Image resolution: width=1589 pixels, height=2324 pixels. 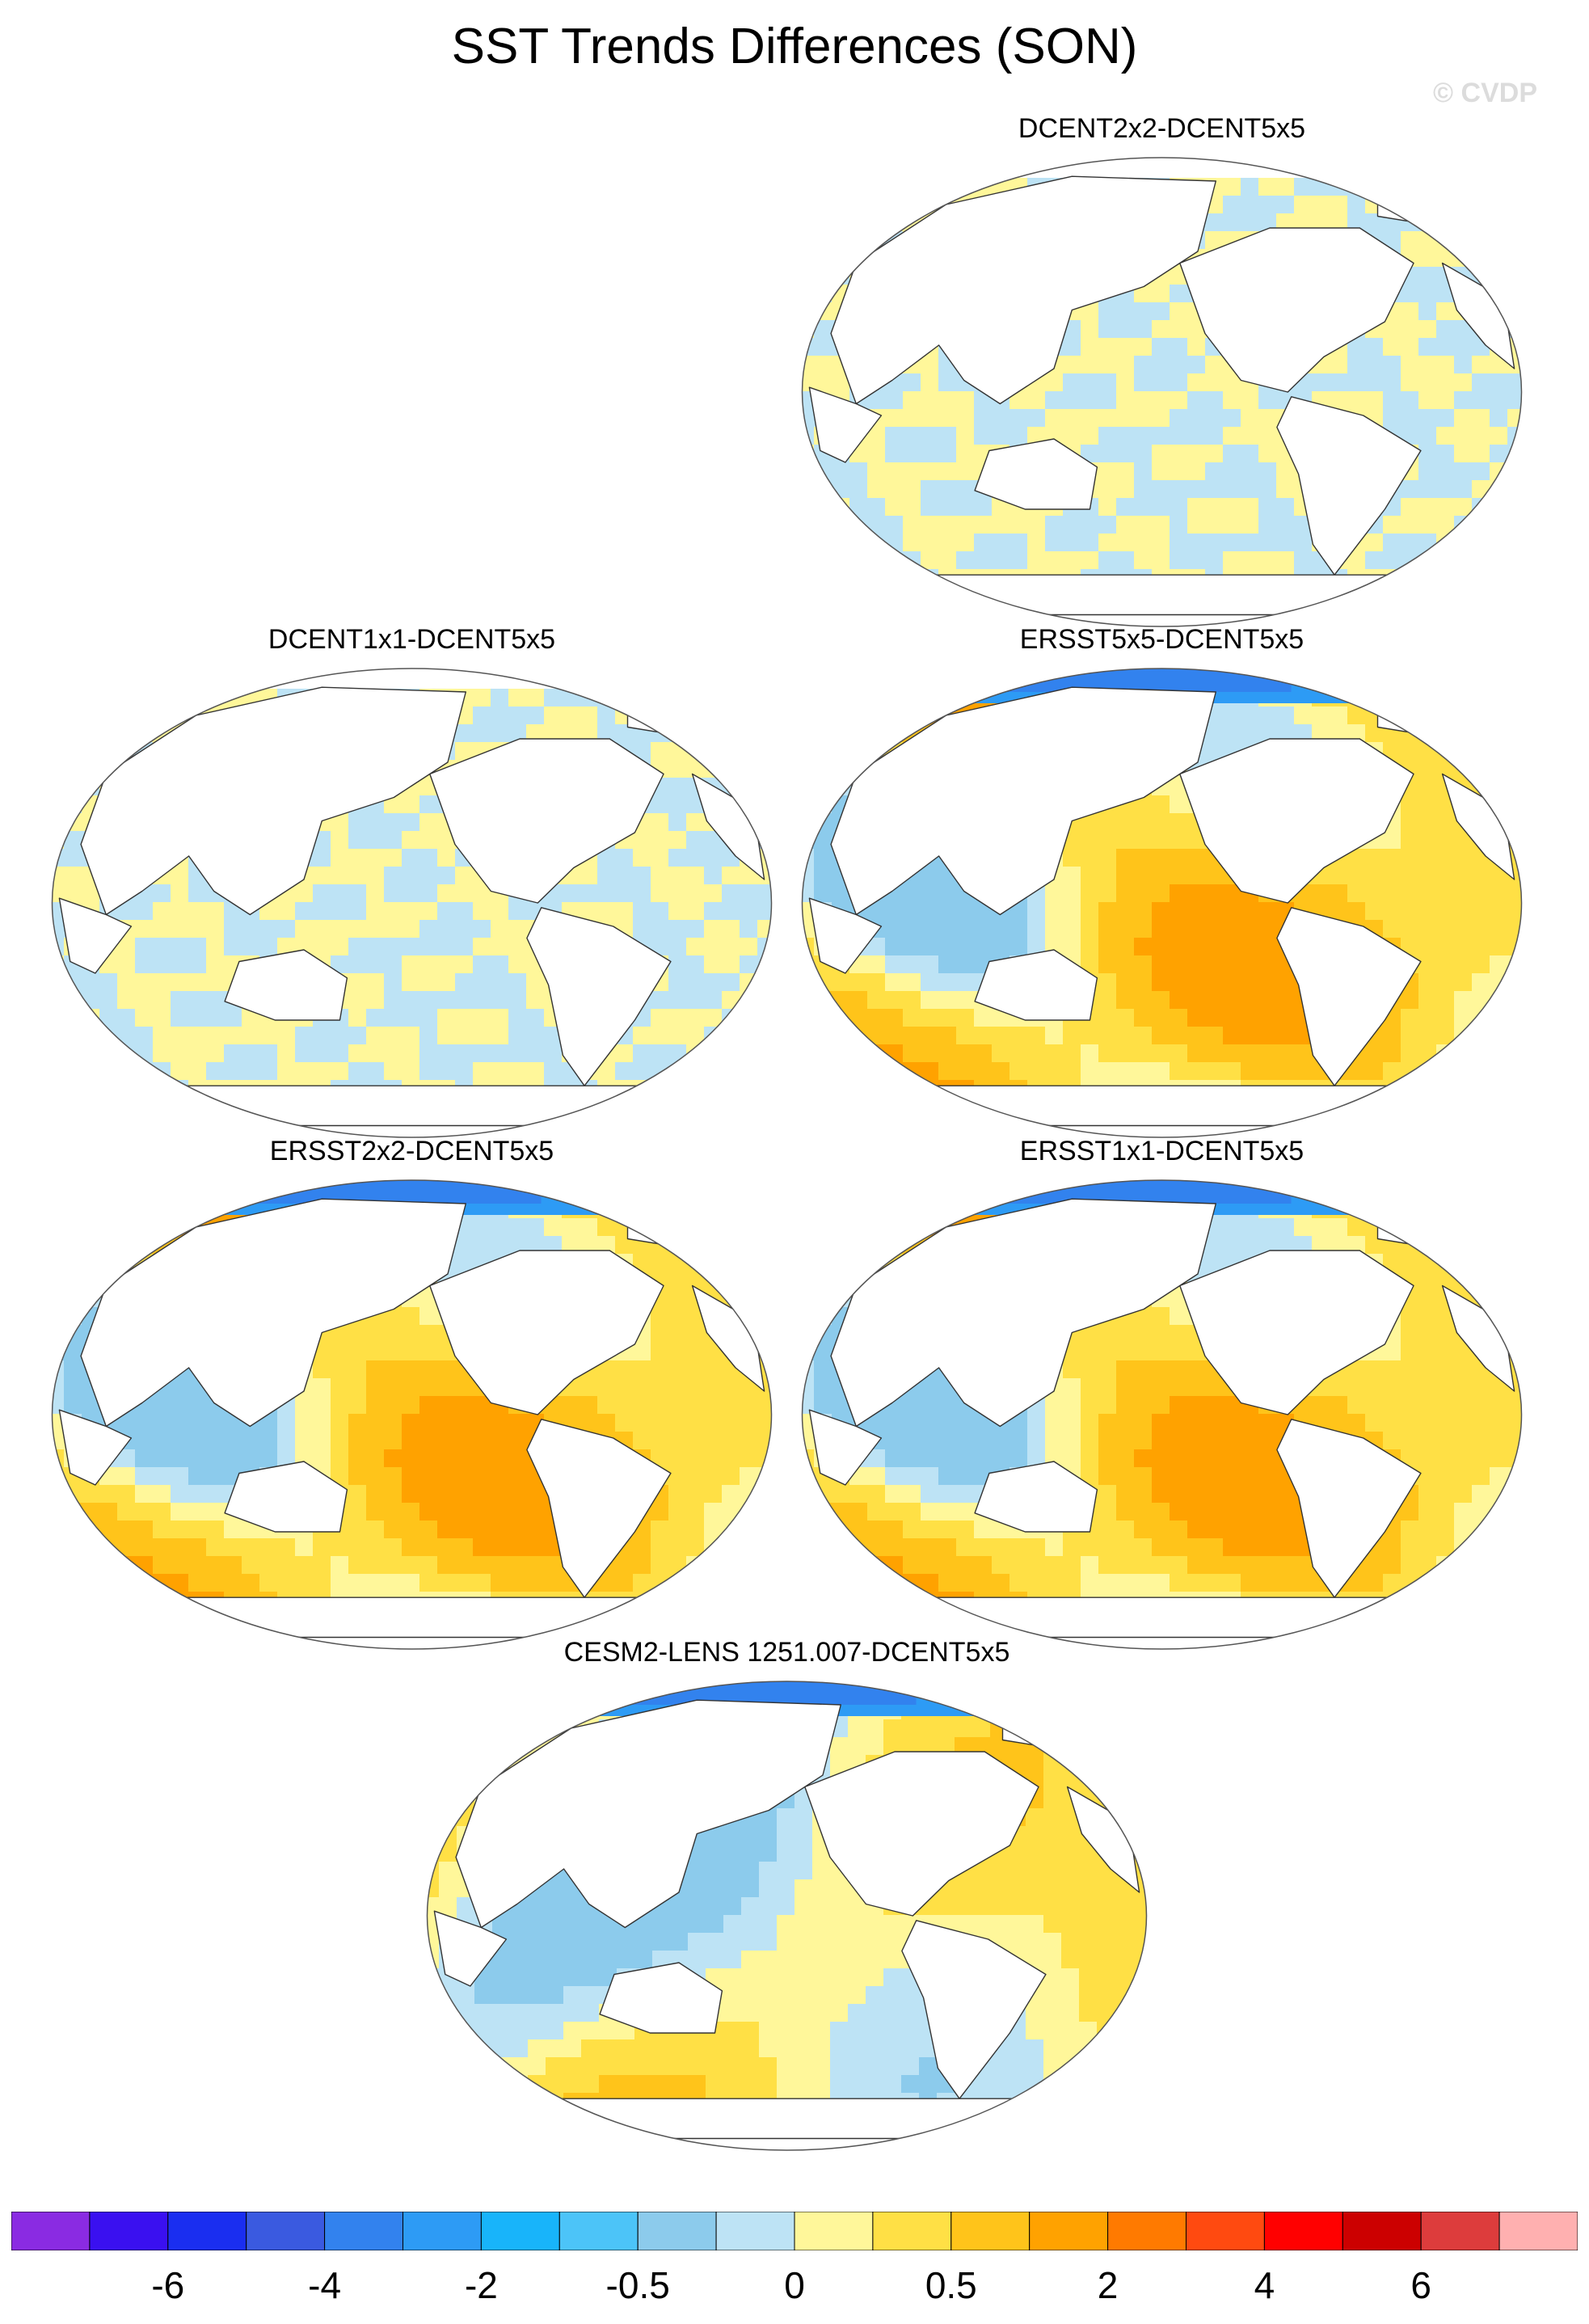 I want to click on colorbar-tick-label: 2, so click(x=1108, y=2285).